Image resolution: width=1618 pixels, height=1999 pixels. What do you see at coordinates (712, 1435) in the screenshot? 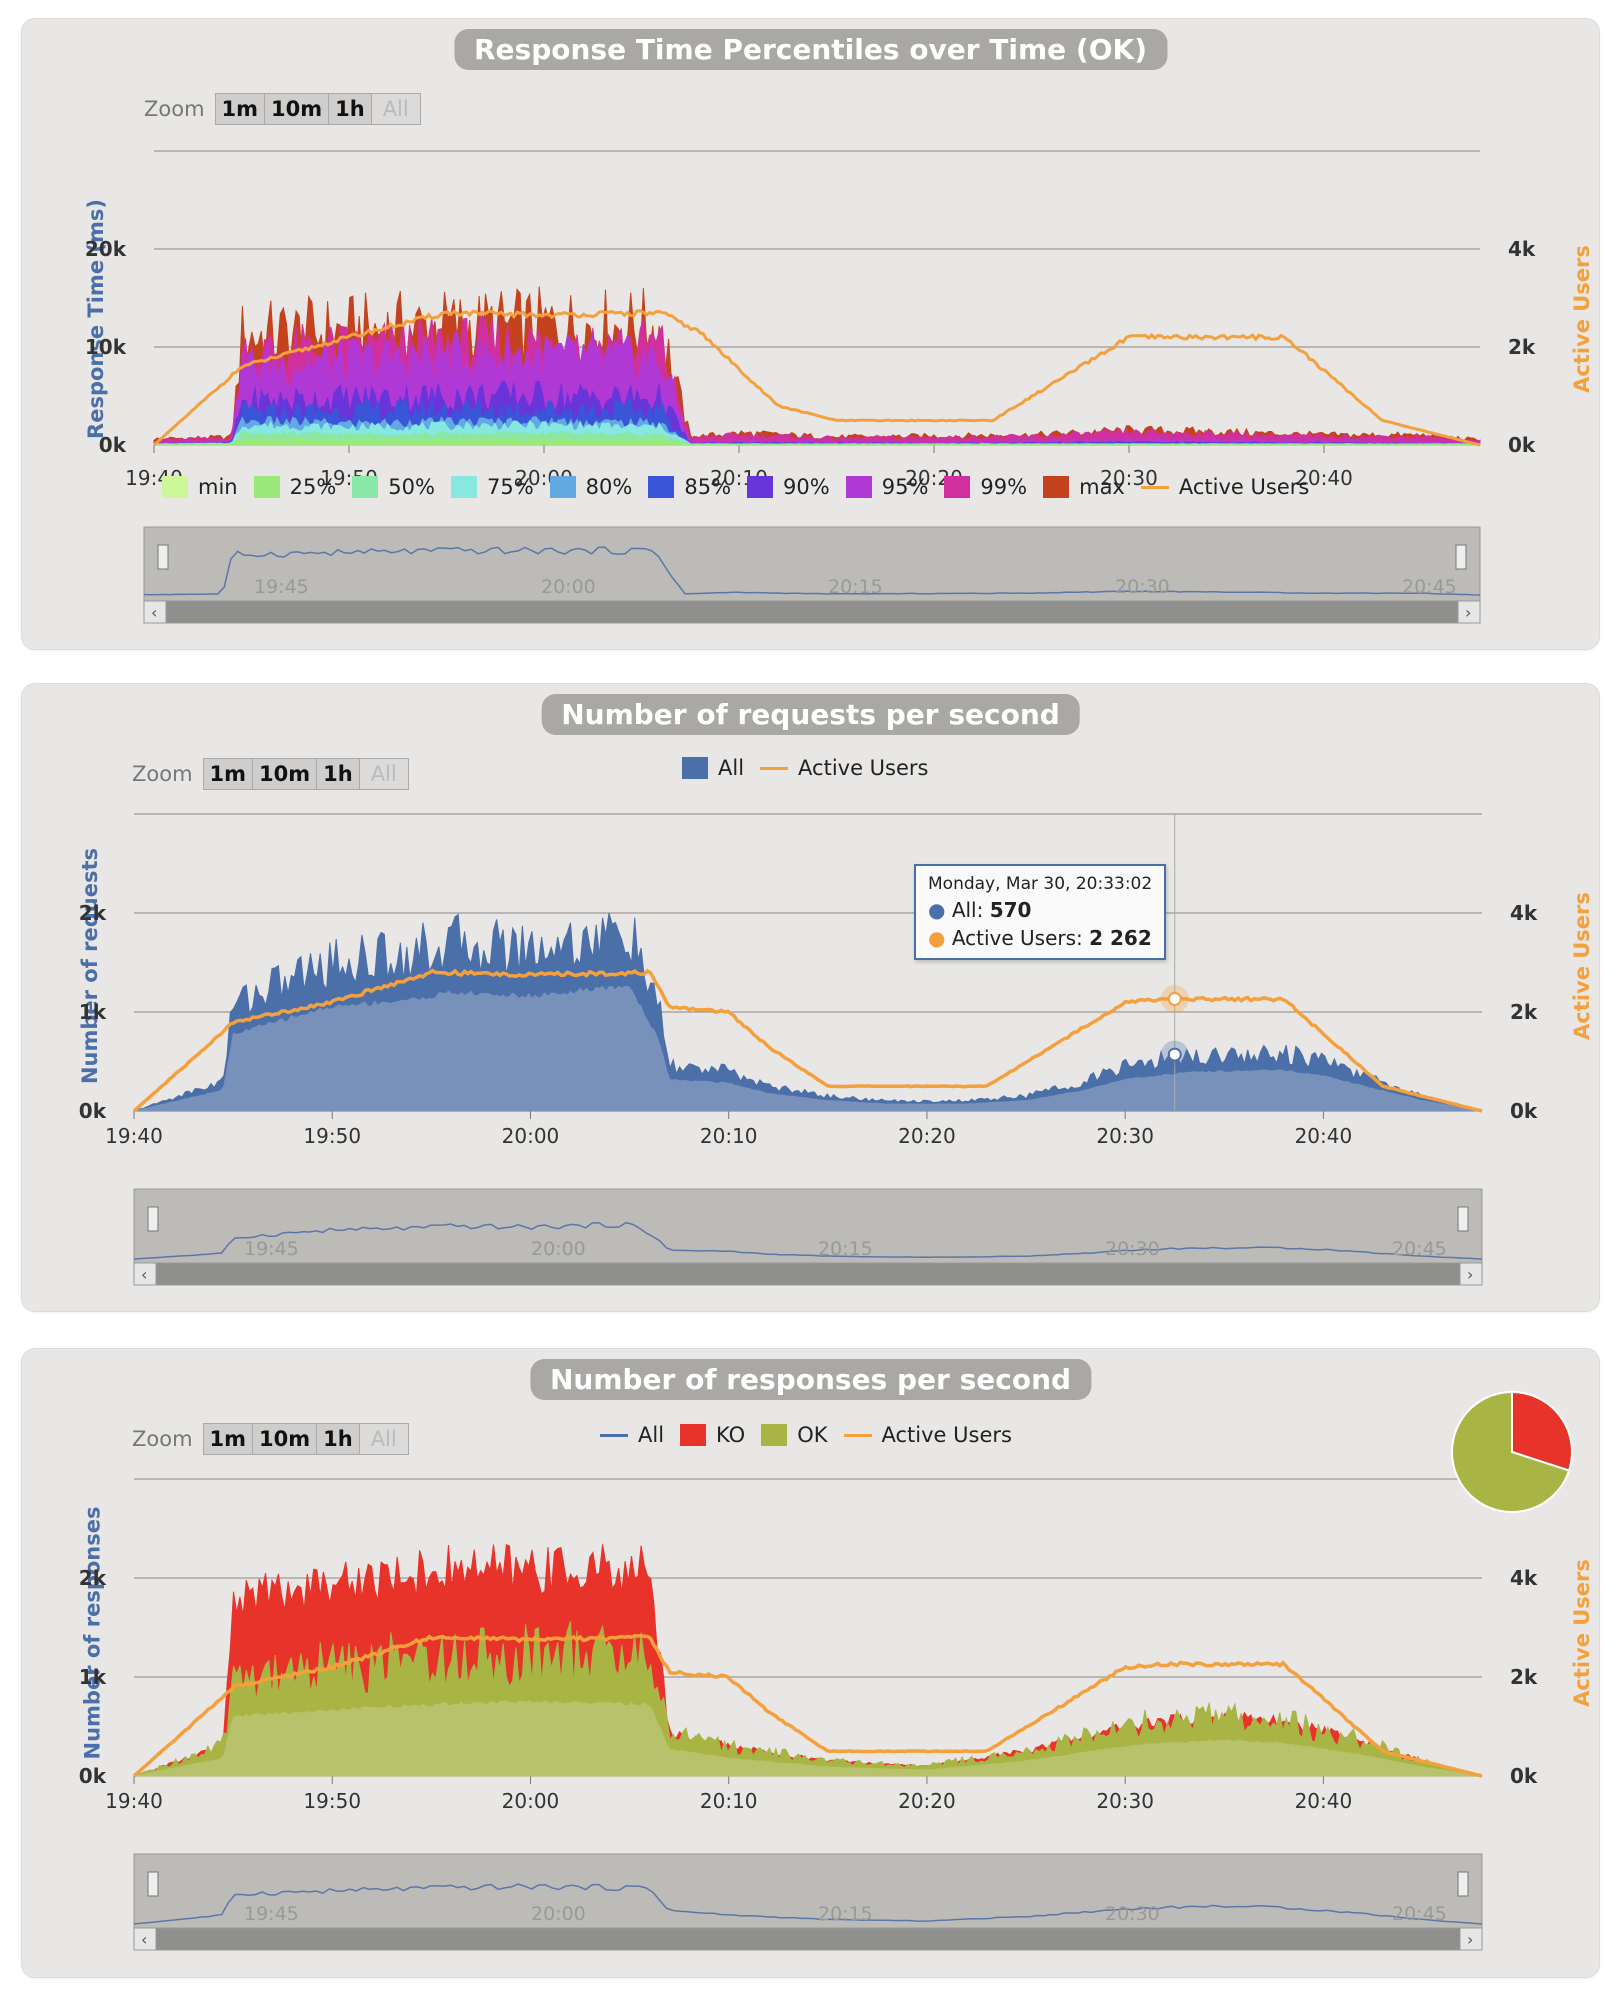
I see `legend-item-ko: KO` at bounding box center [712, 1435].